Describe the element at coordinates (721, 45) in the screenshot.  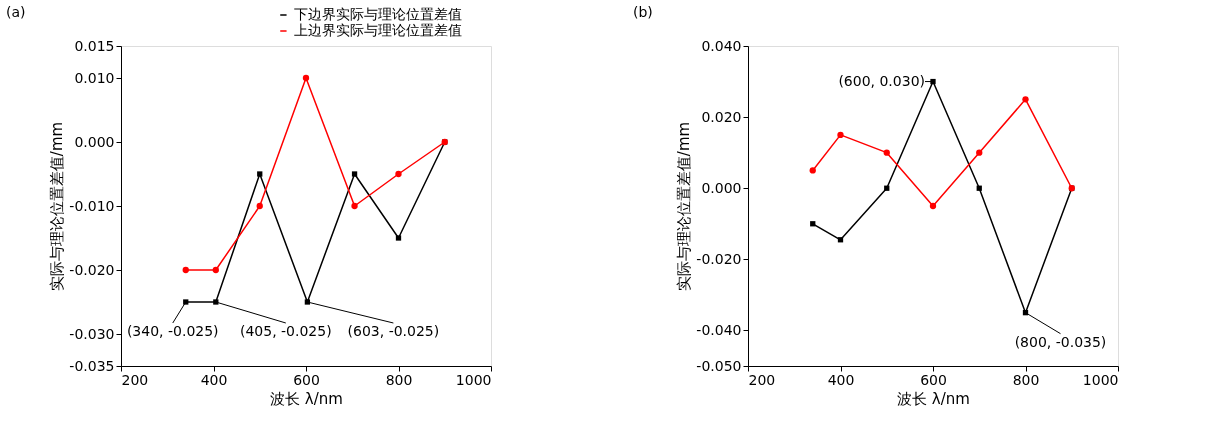
I see `y-tick-label: 0.040` at that location.